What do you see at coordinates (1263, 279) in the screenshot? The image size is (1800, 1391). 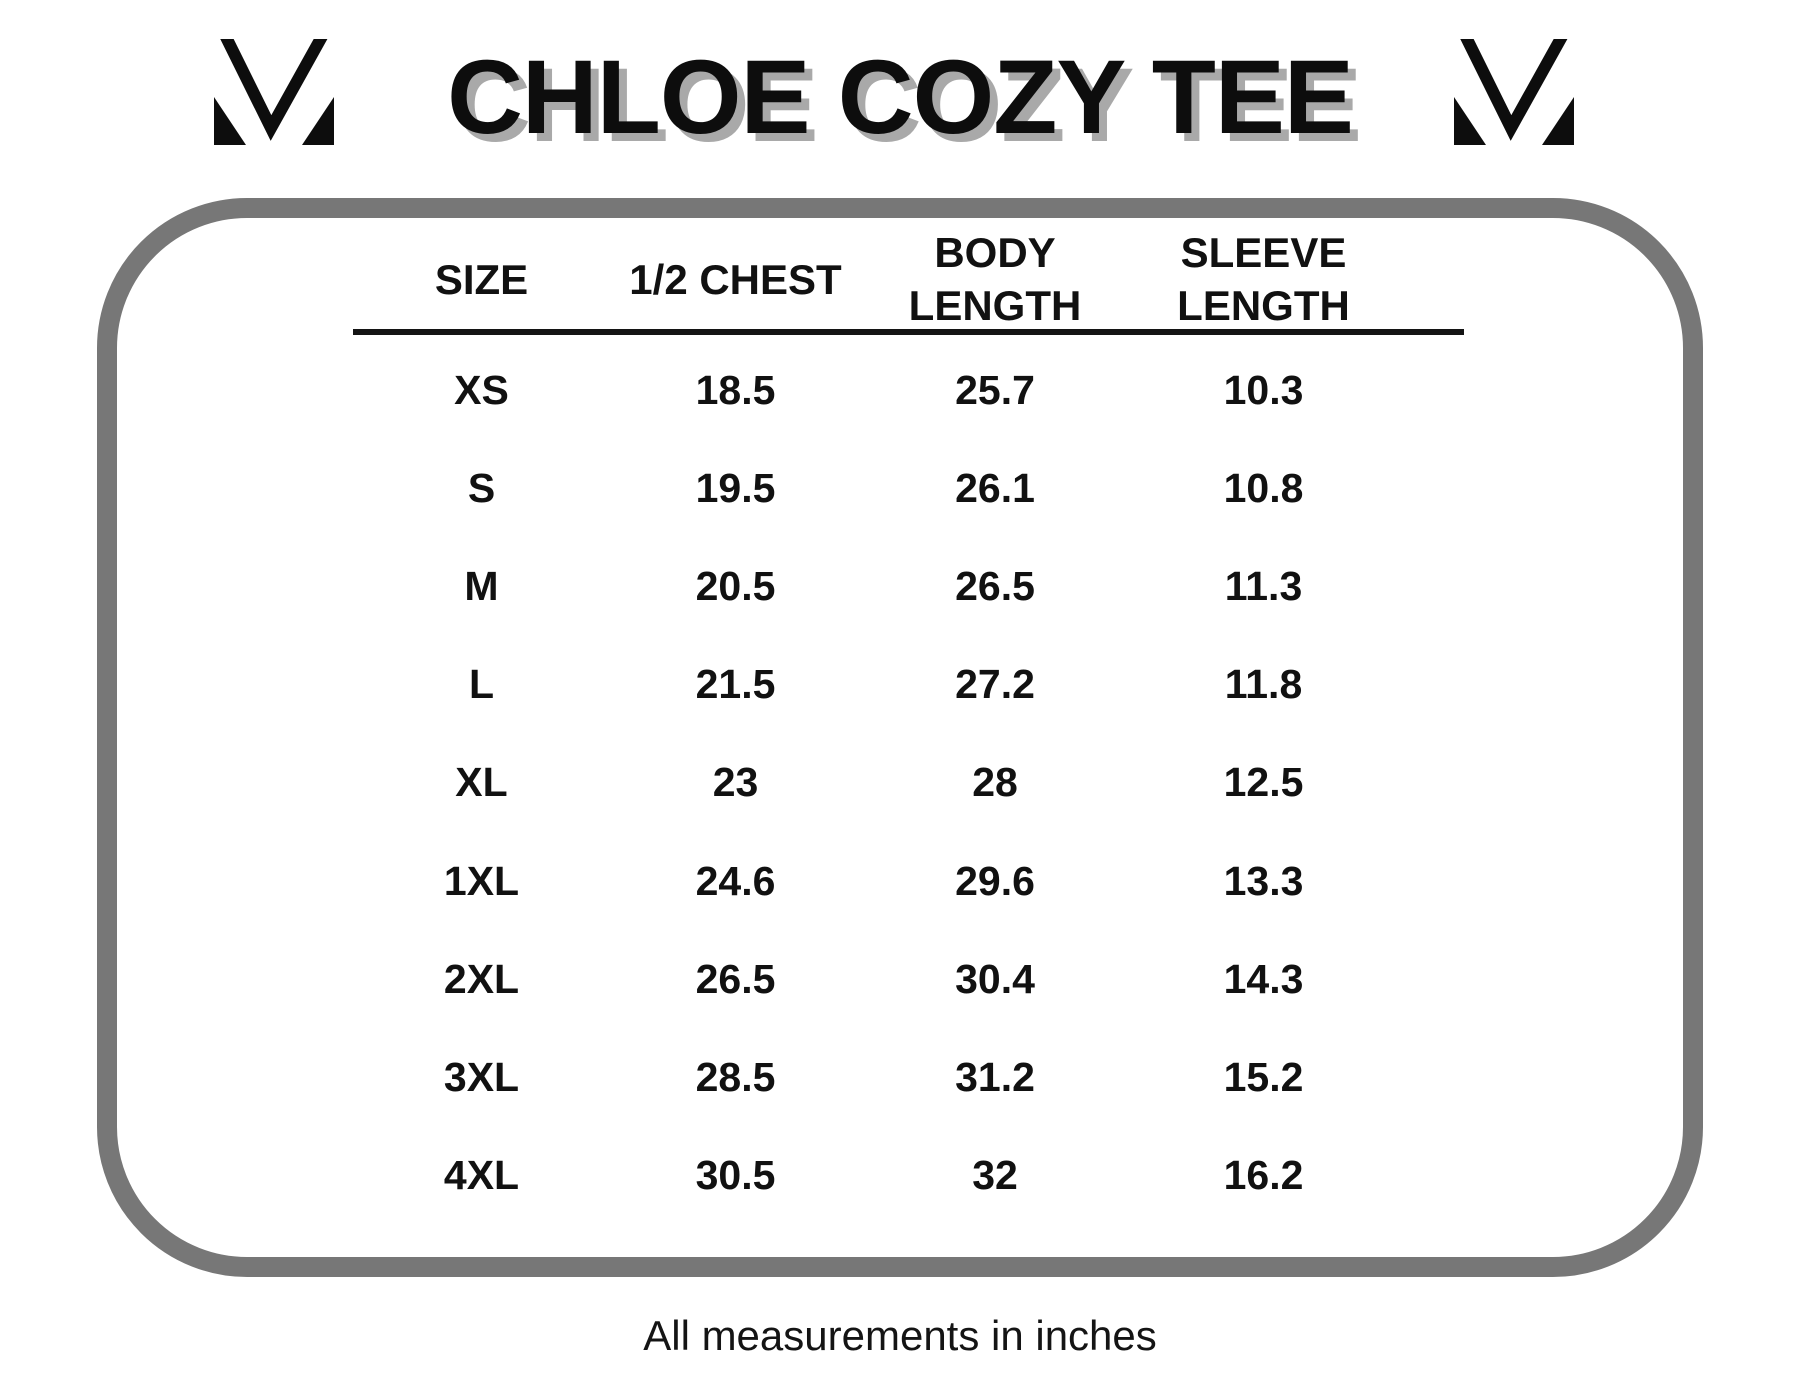 I see `column-header-sleeve-length: SLEEVE LENGTH` at bounding box center [1263, 279].